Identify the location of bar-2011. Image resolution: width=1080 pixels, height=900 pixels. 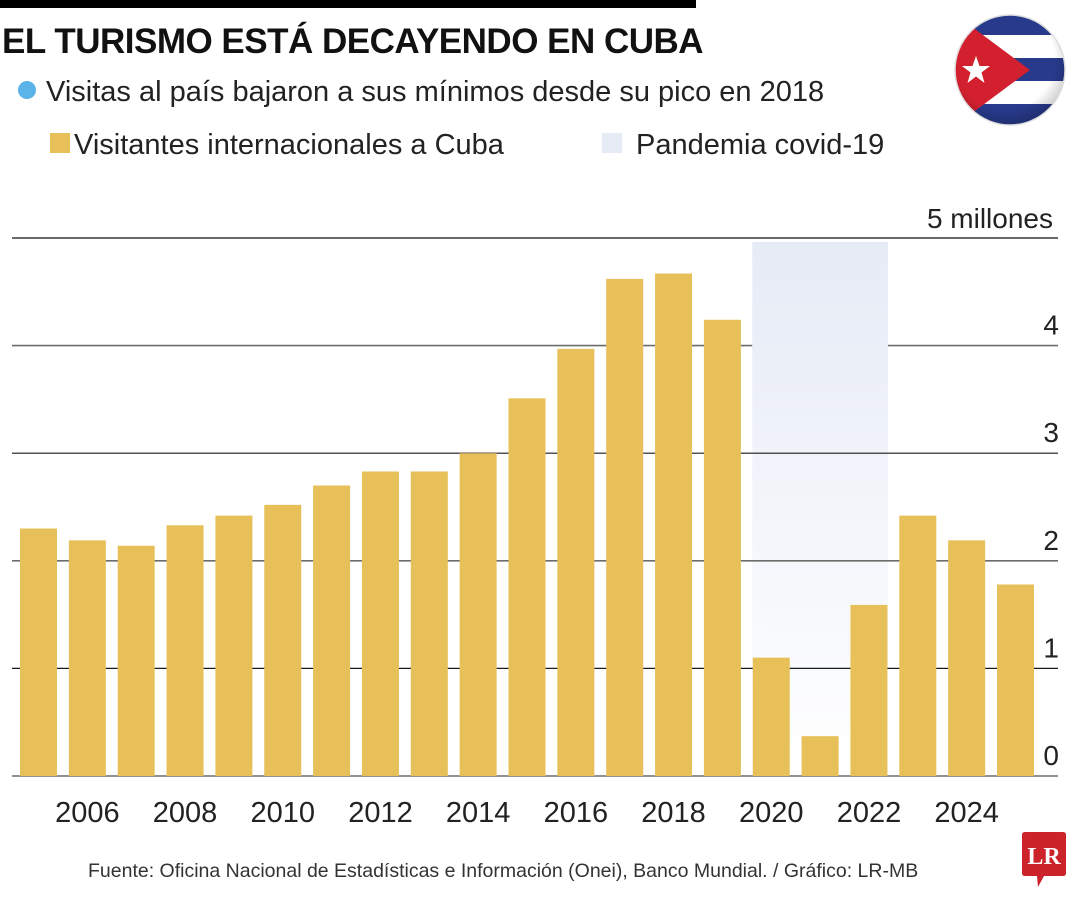
(332, 630).